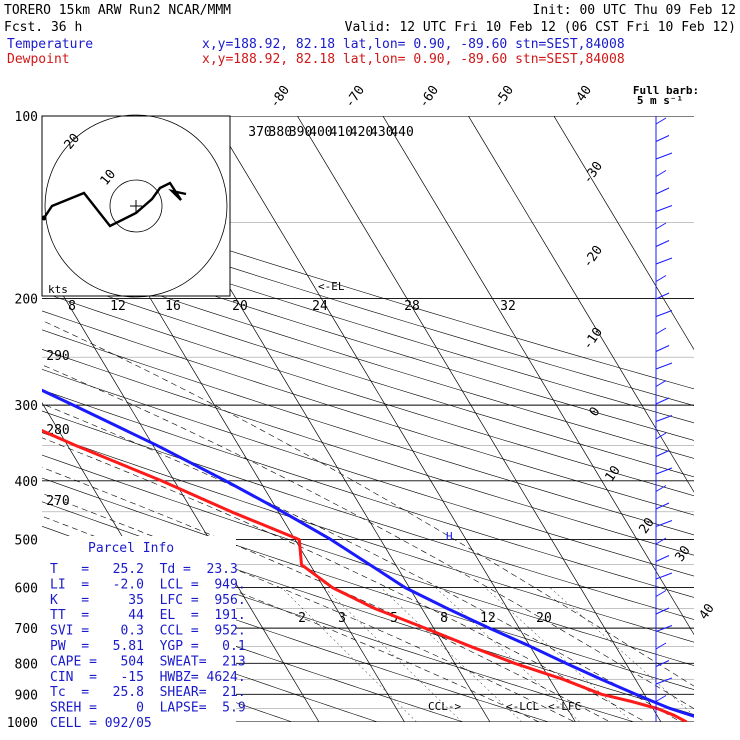 The width and height of the screenshot is (740, 740). I want to click on mixing-ratio-label: 12, so click(488, 618).